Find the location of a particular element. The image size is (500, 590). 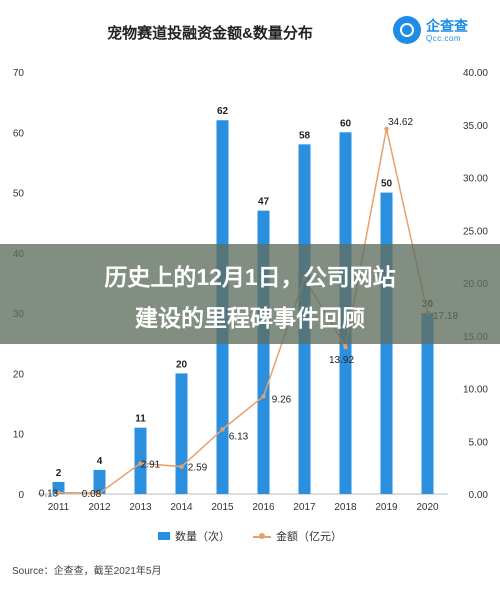

y-right-tick-label: 0.00 is located at coordinates (479, 495).